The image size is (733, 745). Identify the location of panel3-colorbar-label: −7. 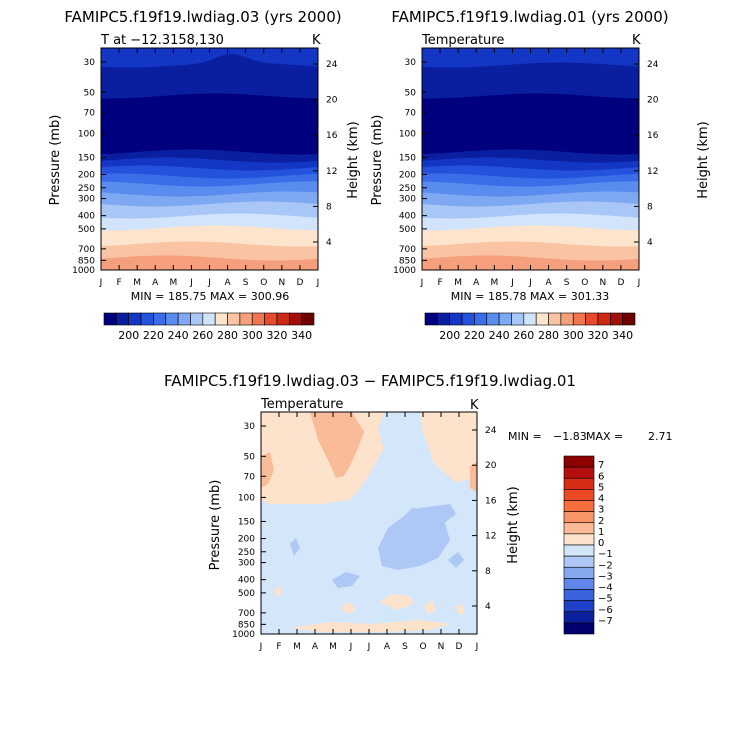
(605, 621).